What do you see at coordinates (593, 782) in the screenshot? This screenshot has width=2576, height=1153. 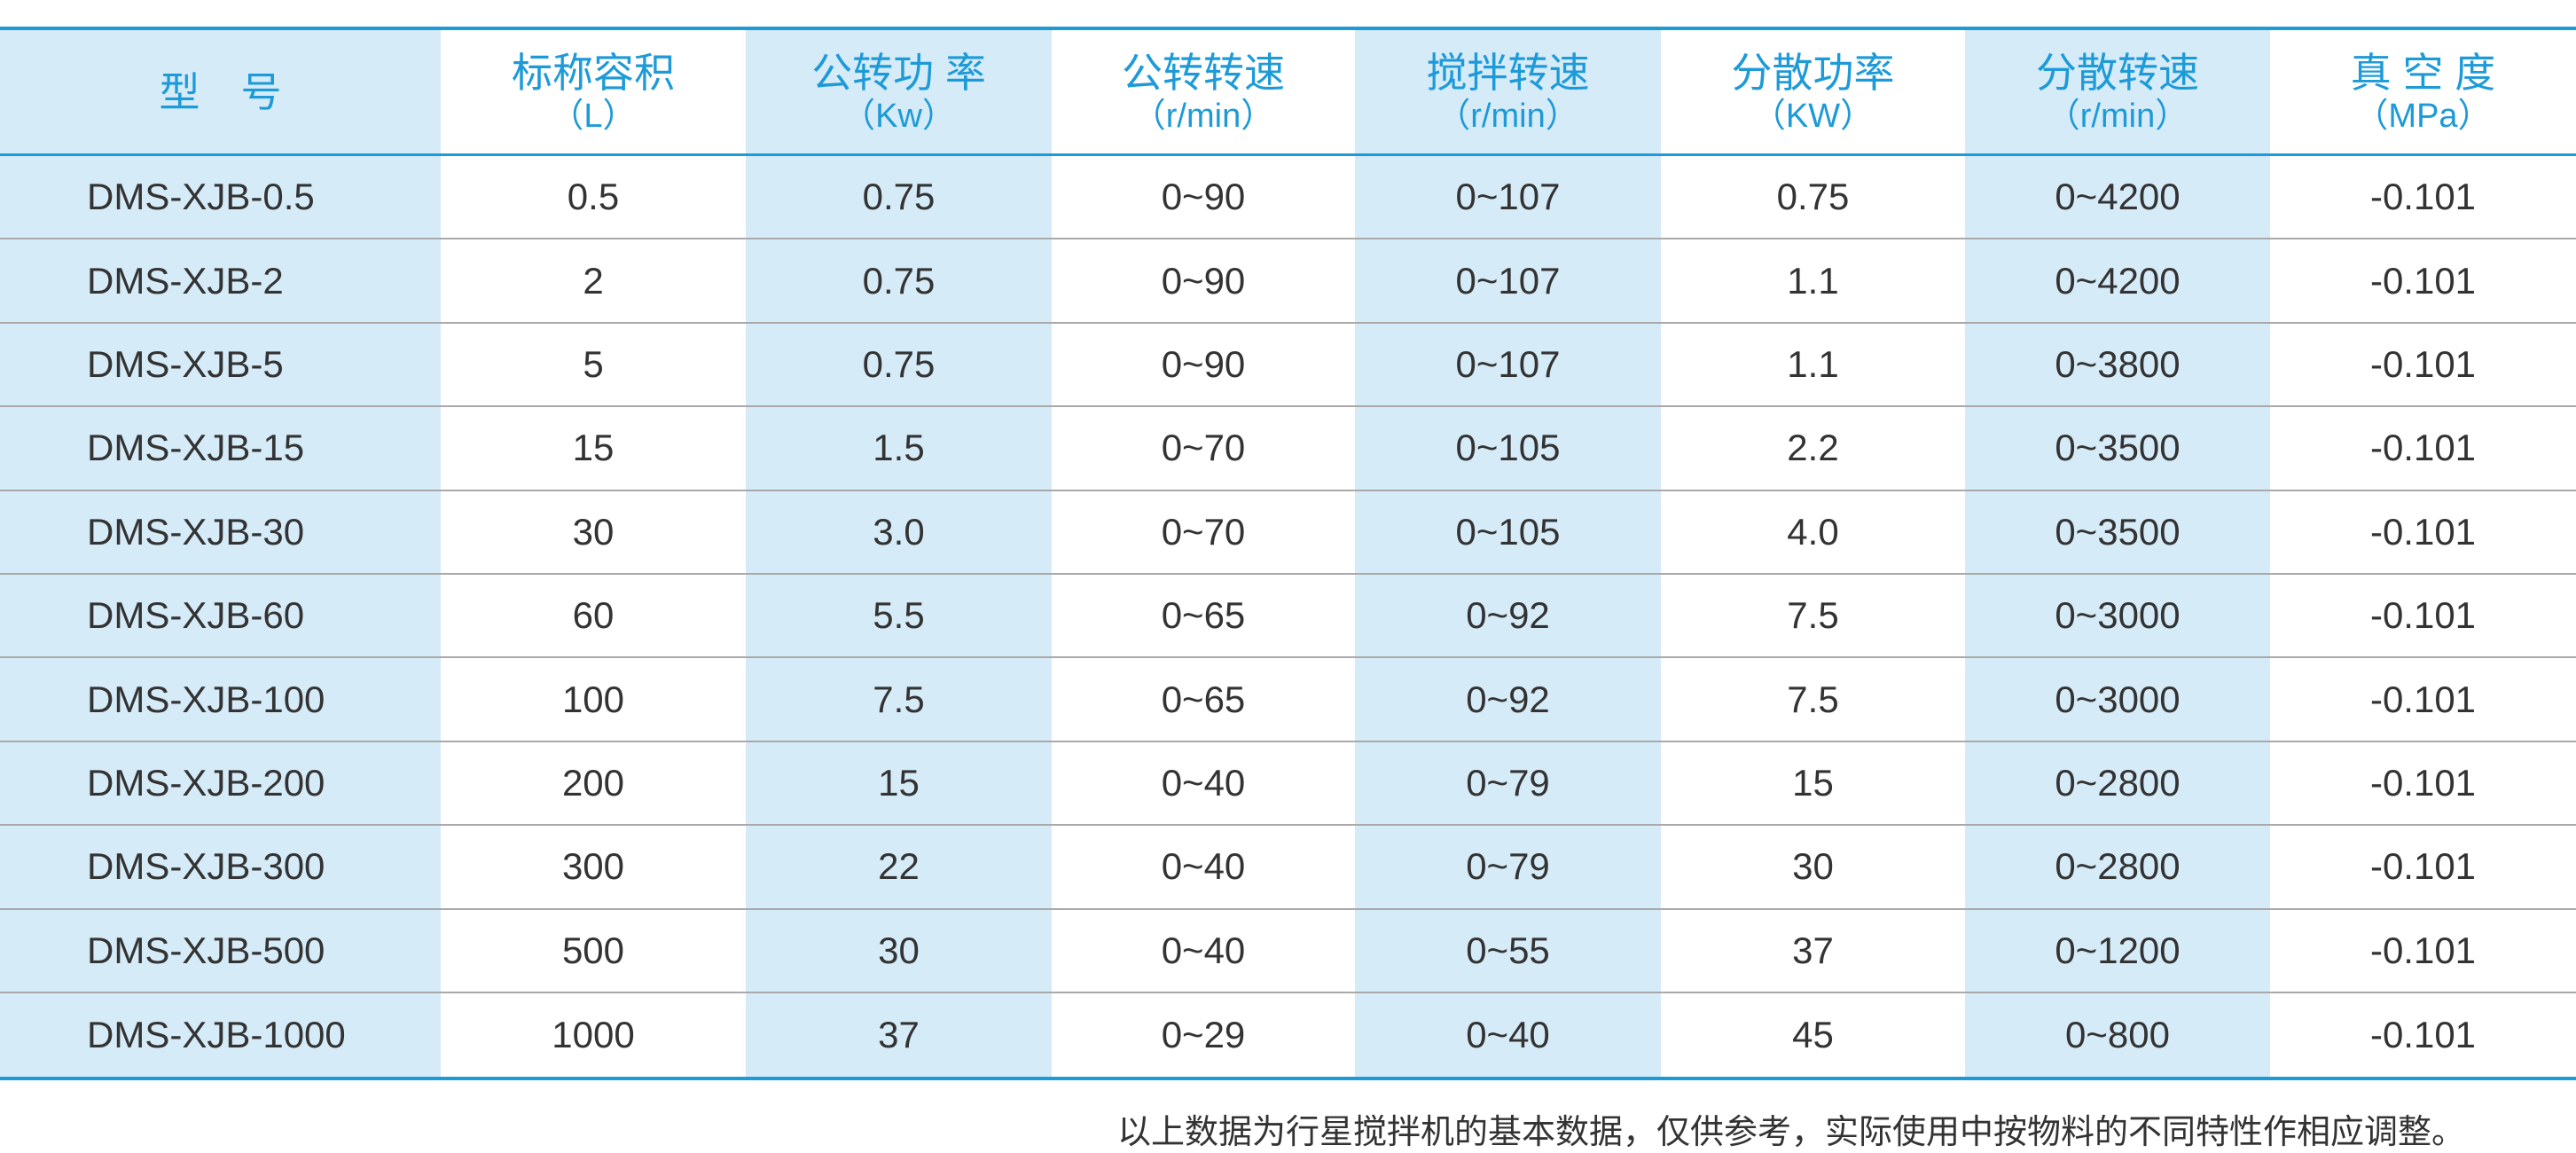 I see `table-cell: 200` at bounding box center [593, 782].